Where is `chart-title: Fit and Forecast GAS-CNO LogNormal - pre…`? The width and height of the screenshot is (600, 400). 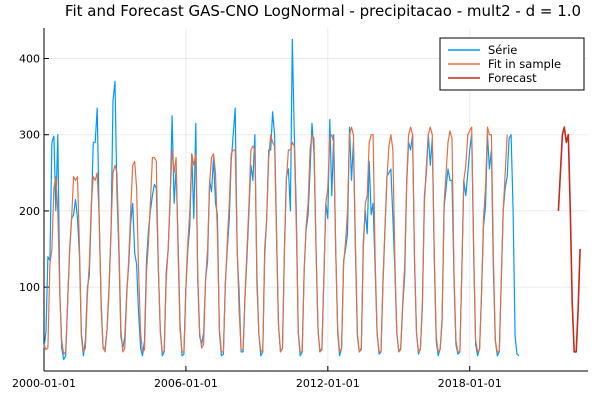
chart-title: Fit and Forecast GAS-CNO LogNormal - pre… is located at coordinates (323, 11).